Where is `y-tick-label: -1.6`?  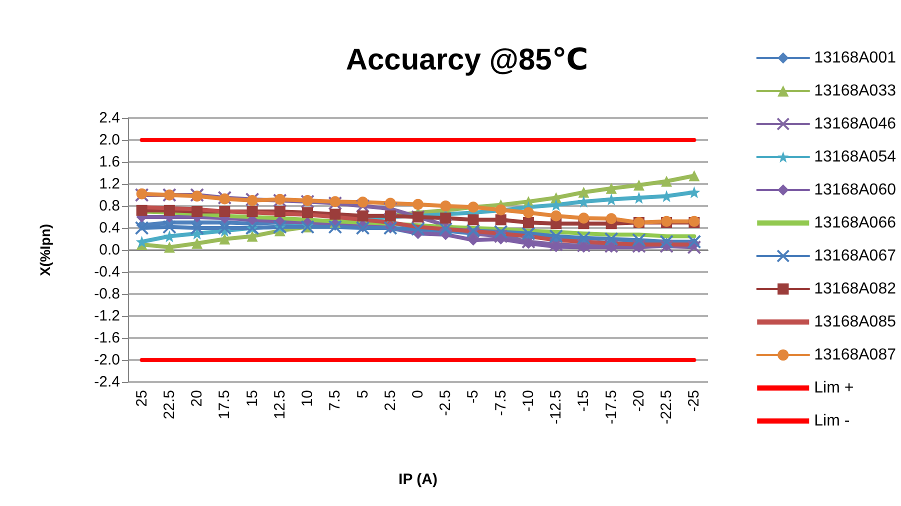 y-tick-label: -1.6 is located at coordinates (107, 338).